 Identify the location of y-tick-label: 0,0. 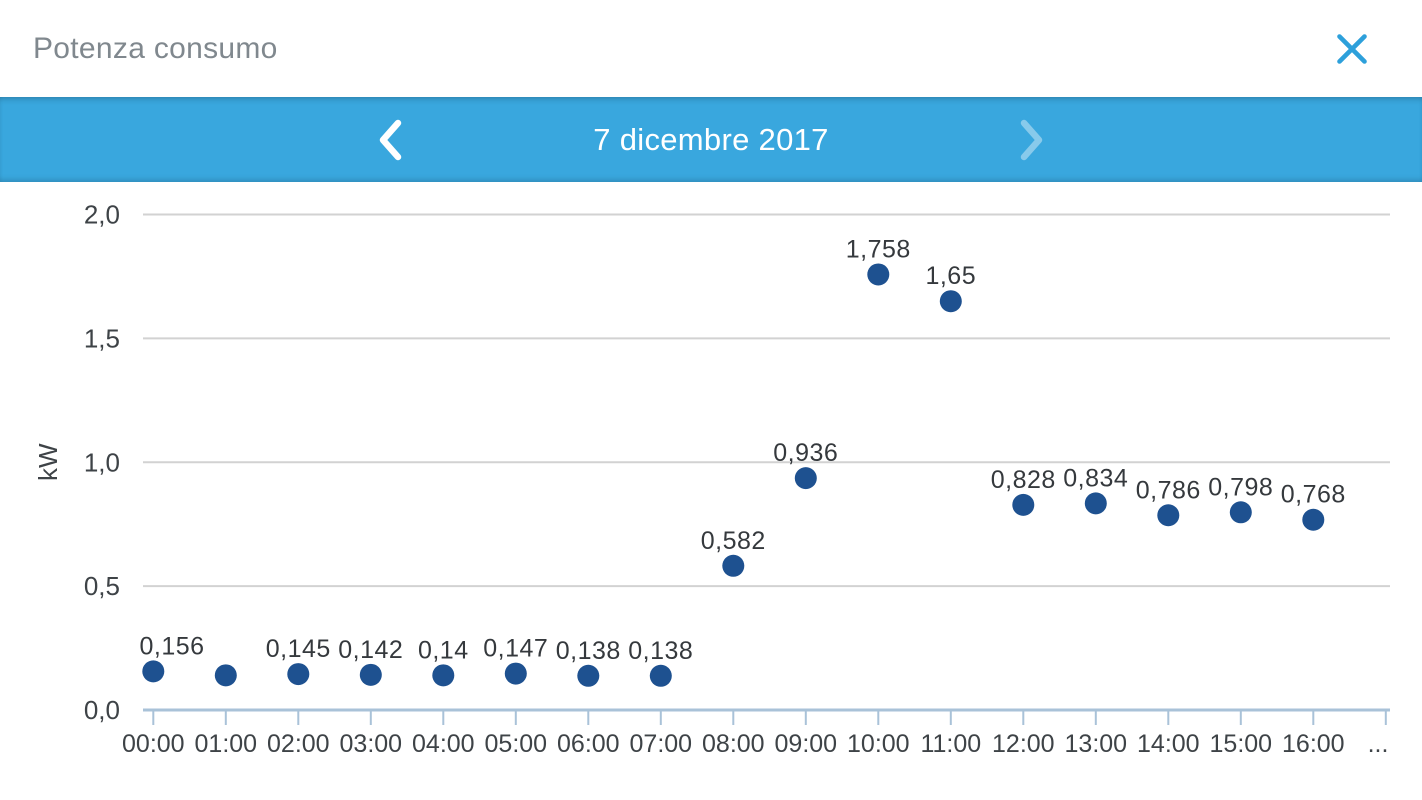
(102, 710).